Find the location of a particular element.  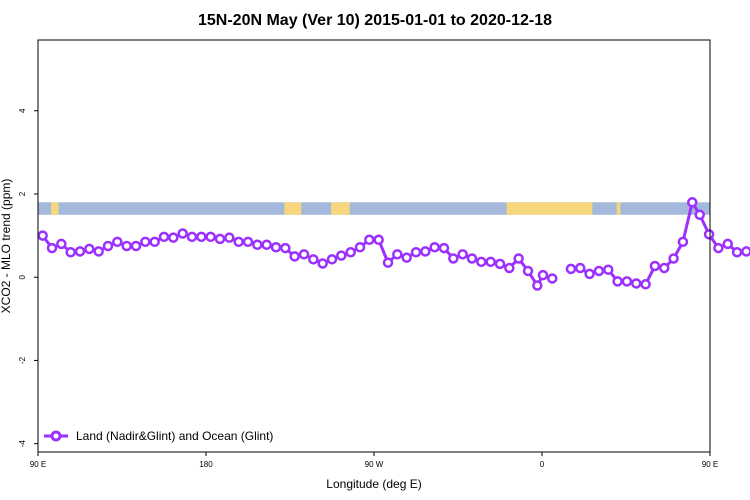

ocean-band is located at coordinates (374, 208).